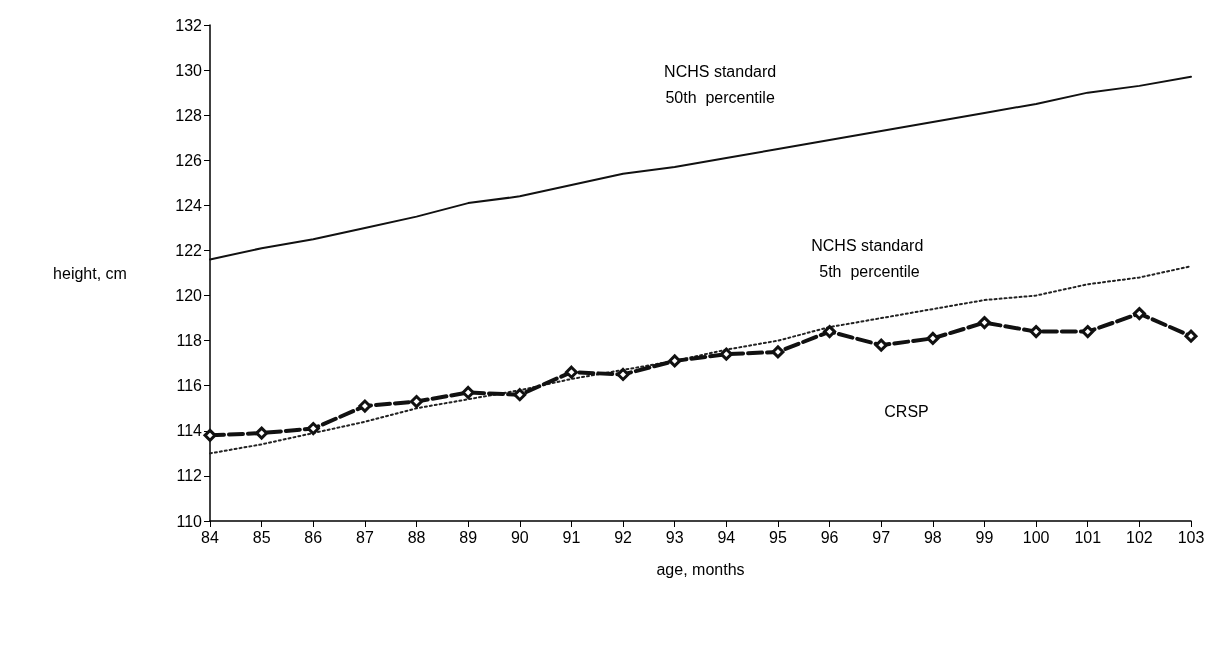  Describe the element at coordinates (261, 537) in the screenshot. I see `x-tick-label: 85` at that location.